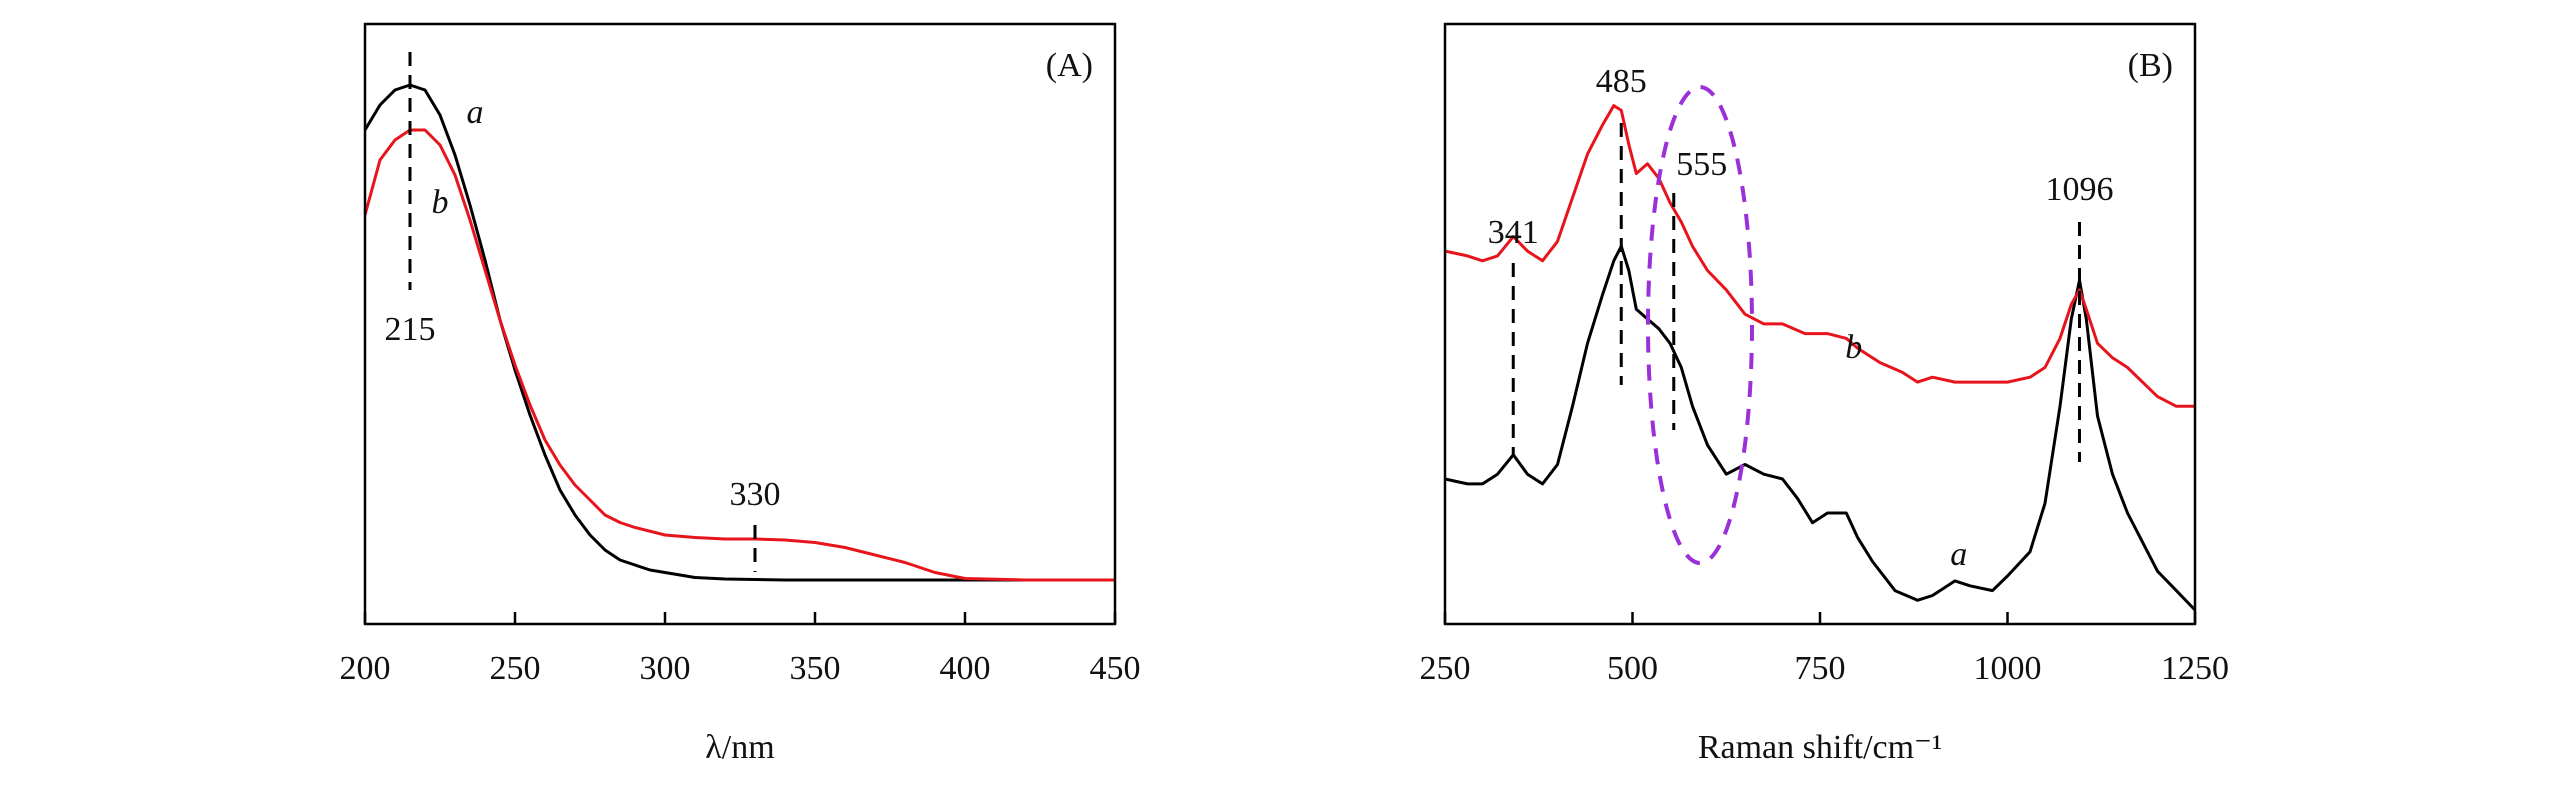 The height and width of the screenshot is (787, 2567). I want to click on panel-a-x-ticks: 200 250 300 350 400 450, so click(740, 649).